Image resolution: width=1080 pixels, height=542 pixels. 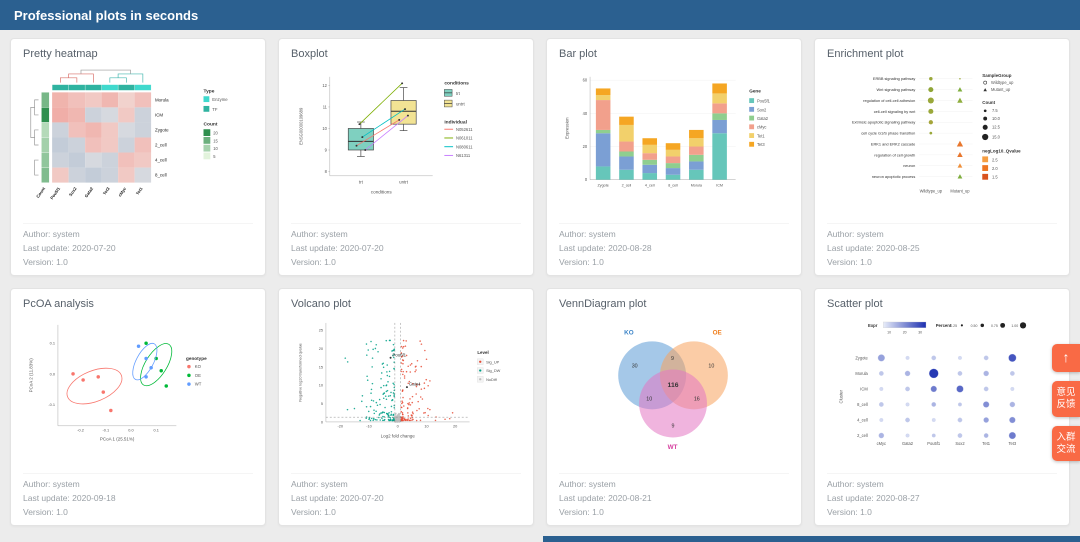 I want to click on svg-text: neuron, so click(x=909, y=165).